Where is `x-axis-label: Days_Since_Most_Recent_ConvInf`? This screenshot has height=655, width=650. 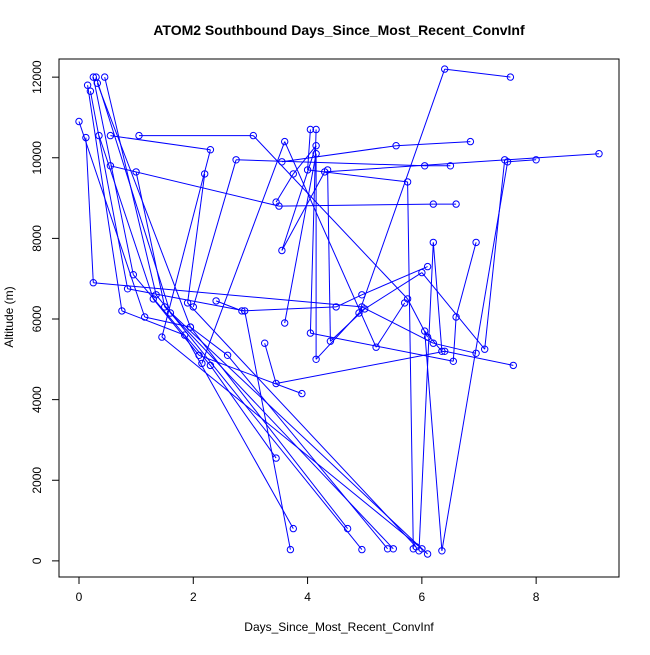 x-axis-label: Days_Since_Most_Recent_ConvInf is located at coordinates (339, 627).